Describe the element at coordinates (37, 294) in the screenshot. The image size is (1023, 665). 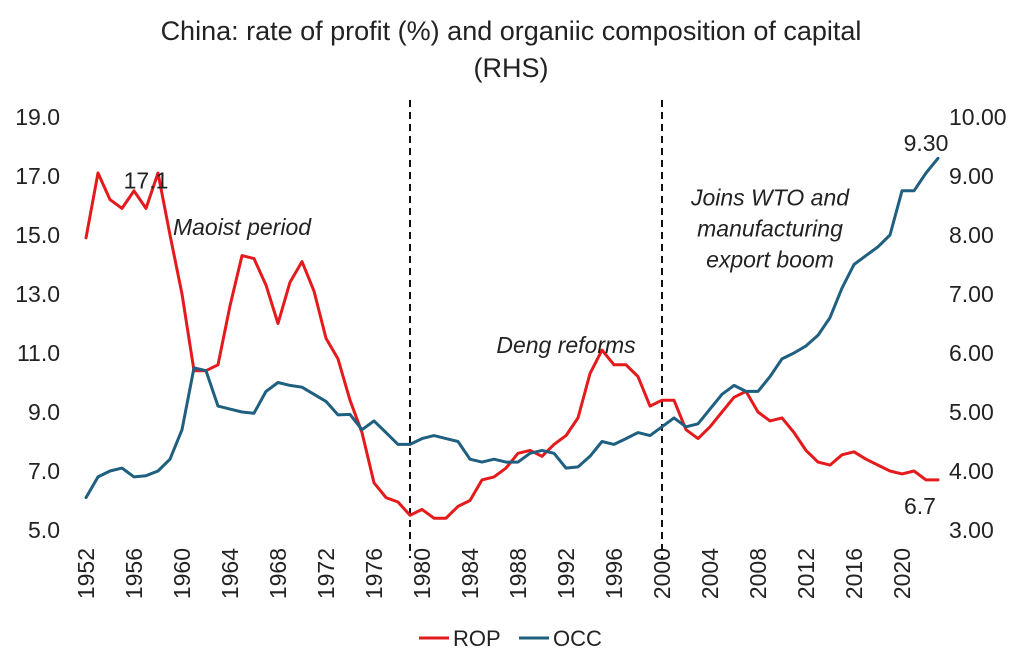
I see `y-left-tick-label: 13.0` at that location.